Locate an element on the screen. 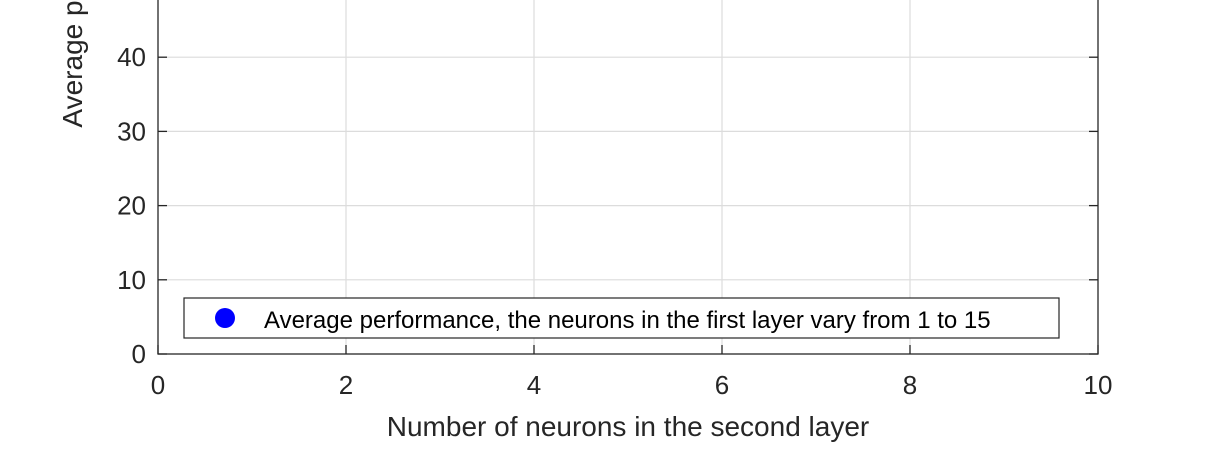 This screenshot has width=1213, height=459. legend-marker-circle-icon is located at coordinates (225, 318).